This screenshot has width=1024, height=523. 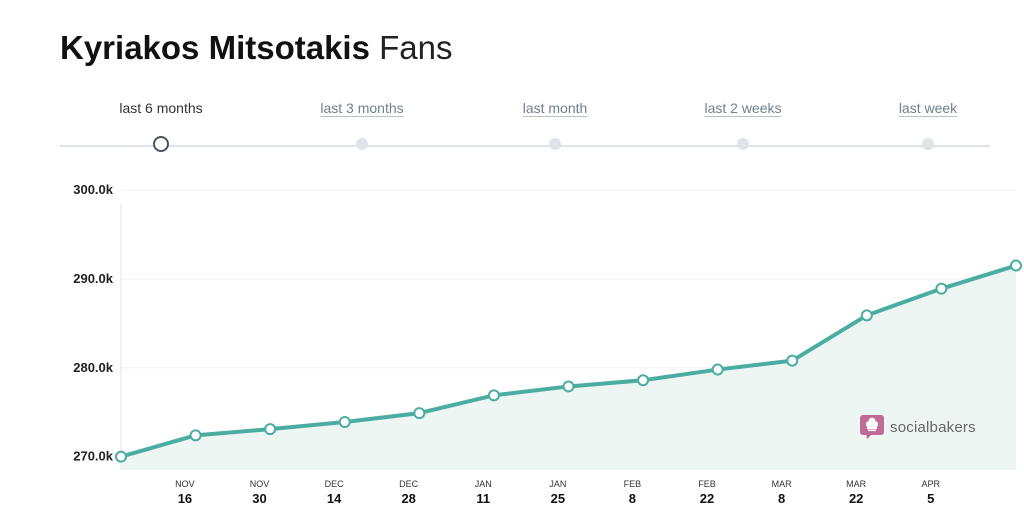 What do you see at coordinates (93, 189) in the screenshot?
I see `y-tick-label: 300.0k` at bounding box center [93, 189].